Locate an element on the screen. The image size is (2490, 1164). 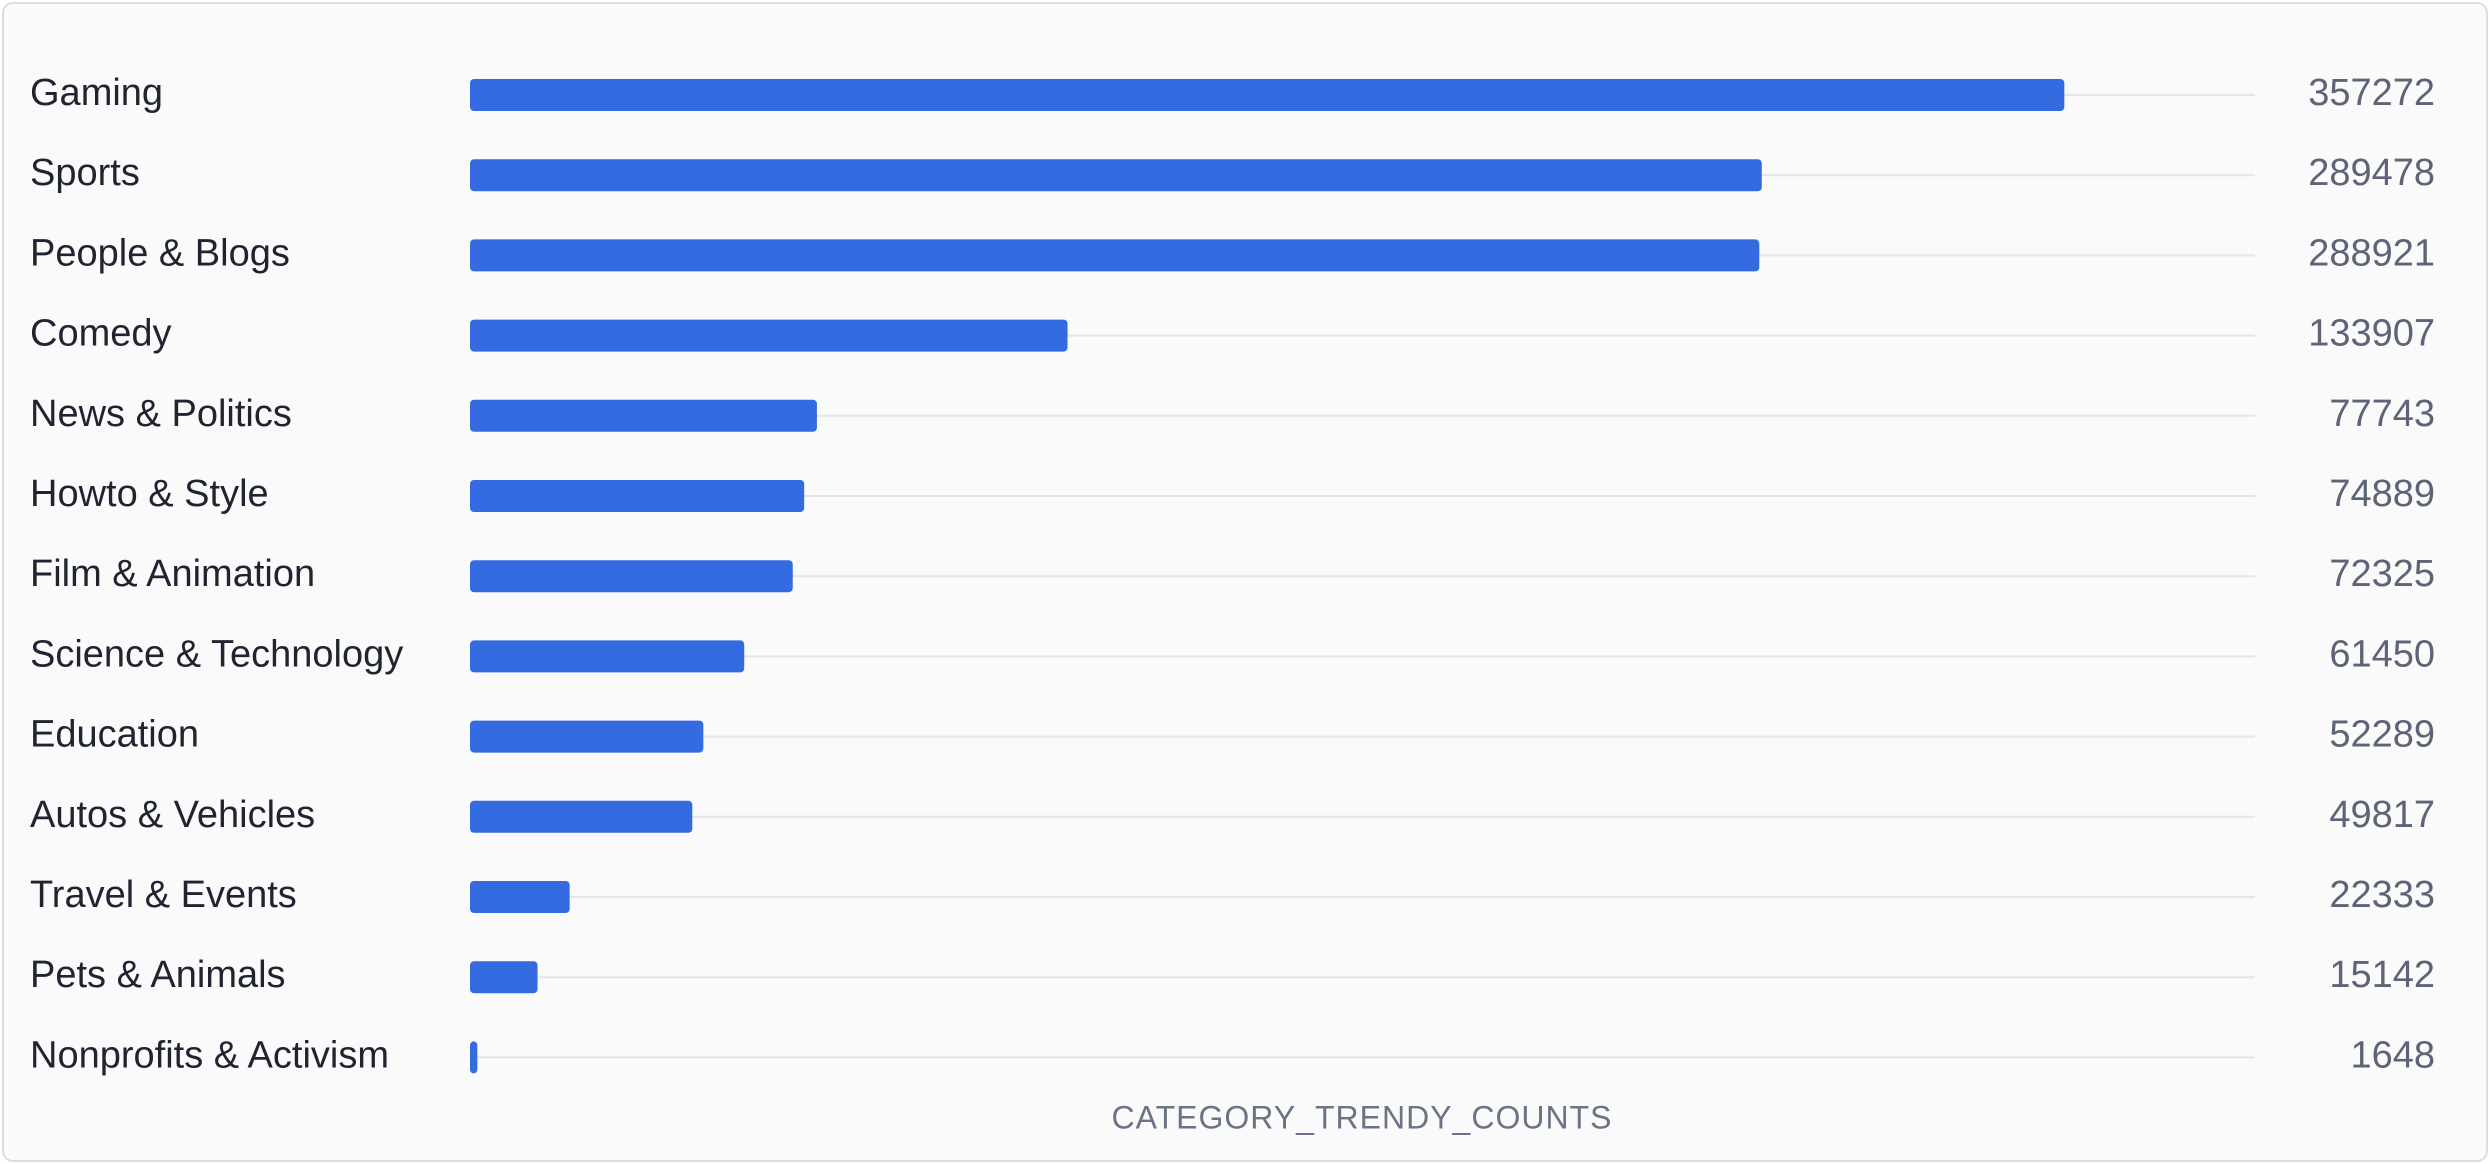
category-label: Education is located at coordinates (114, 735).